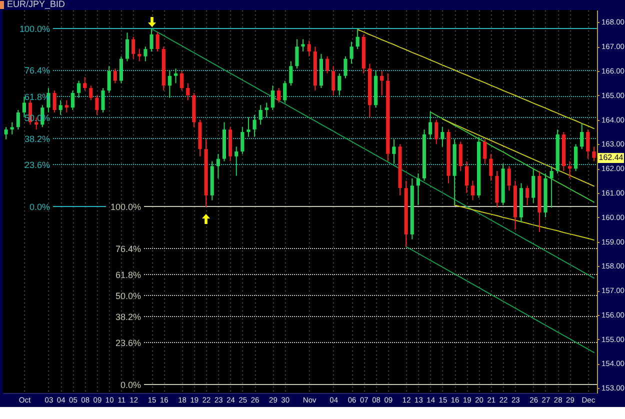  What do you see at coordinates (611, 157) in the screenshot?
I see `text: 162.44` at bounding box center [611, 157].